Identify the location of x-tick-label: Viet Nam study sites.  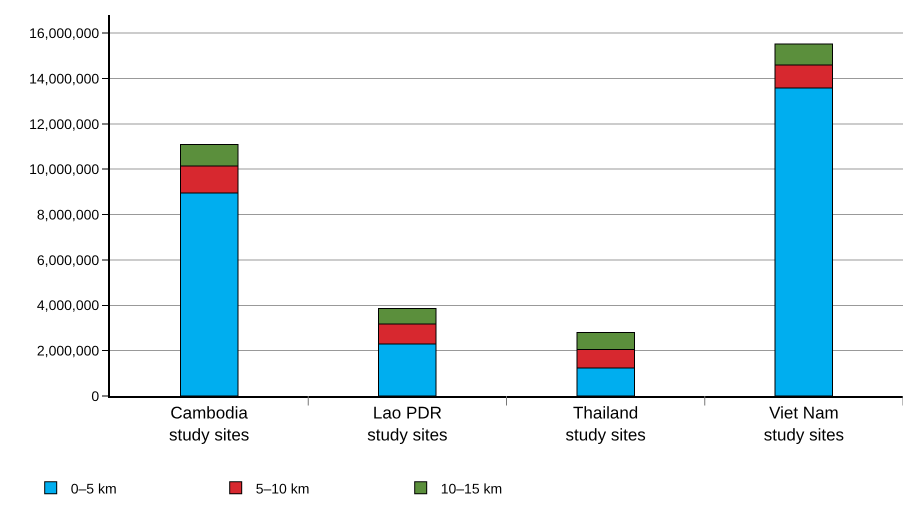
(804, 423).